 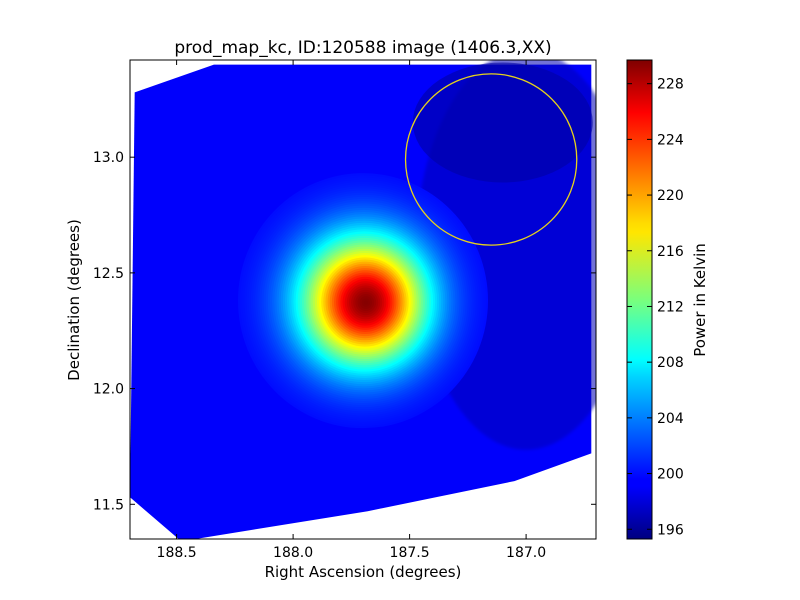 What do you see at coordinates (670, 252) in the screenshot?
I see `colorbar-tick-label: 216` at bounding box center [670, 252].